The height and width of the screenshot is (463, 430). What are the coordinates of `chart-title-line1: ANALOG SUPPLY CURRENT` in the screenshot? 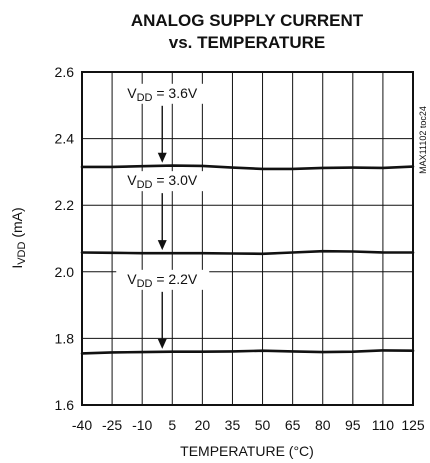 It's located at (247, 20).